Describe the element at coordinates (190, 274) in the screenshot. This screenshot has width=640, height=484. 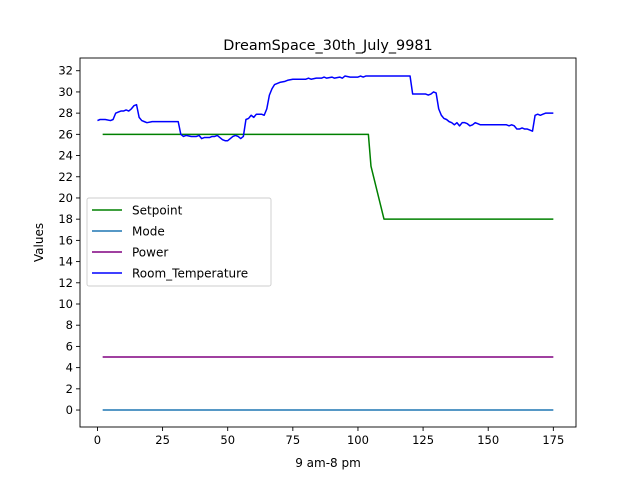
I see `legend-label-room-temperature: Room_Temperature` at that location.